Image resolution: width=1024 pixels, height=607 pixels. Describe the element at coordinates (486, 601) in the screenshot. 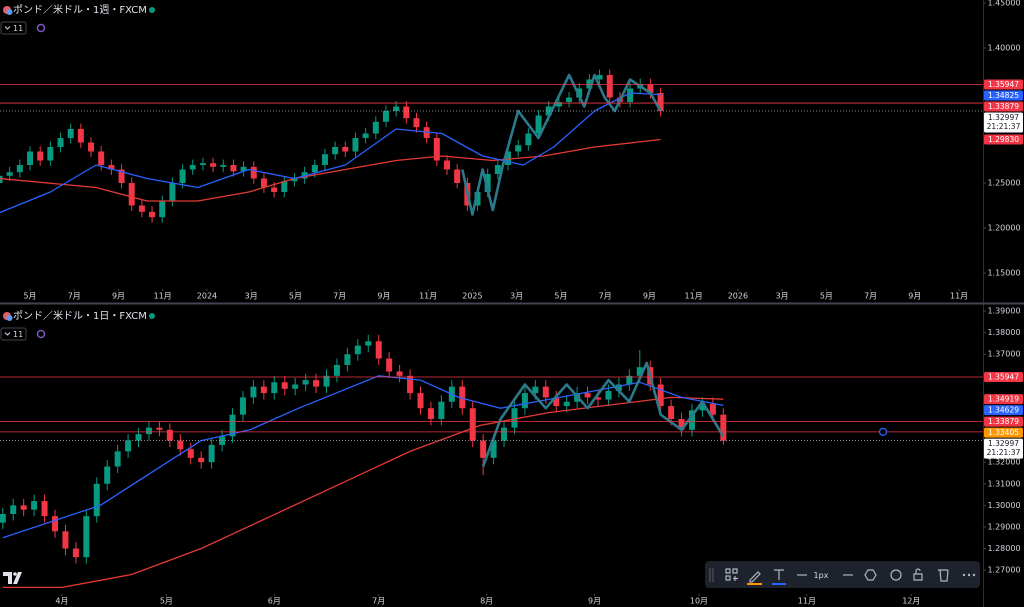

I see `x-tick-label: 8月` at that location.